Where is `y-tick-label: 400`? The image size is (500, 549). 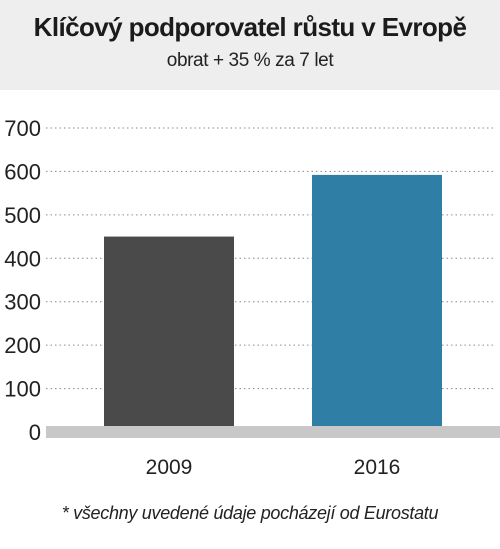 y-tick-label: 400 is located at coordinates (22, 258).